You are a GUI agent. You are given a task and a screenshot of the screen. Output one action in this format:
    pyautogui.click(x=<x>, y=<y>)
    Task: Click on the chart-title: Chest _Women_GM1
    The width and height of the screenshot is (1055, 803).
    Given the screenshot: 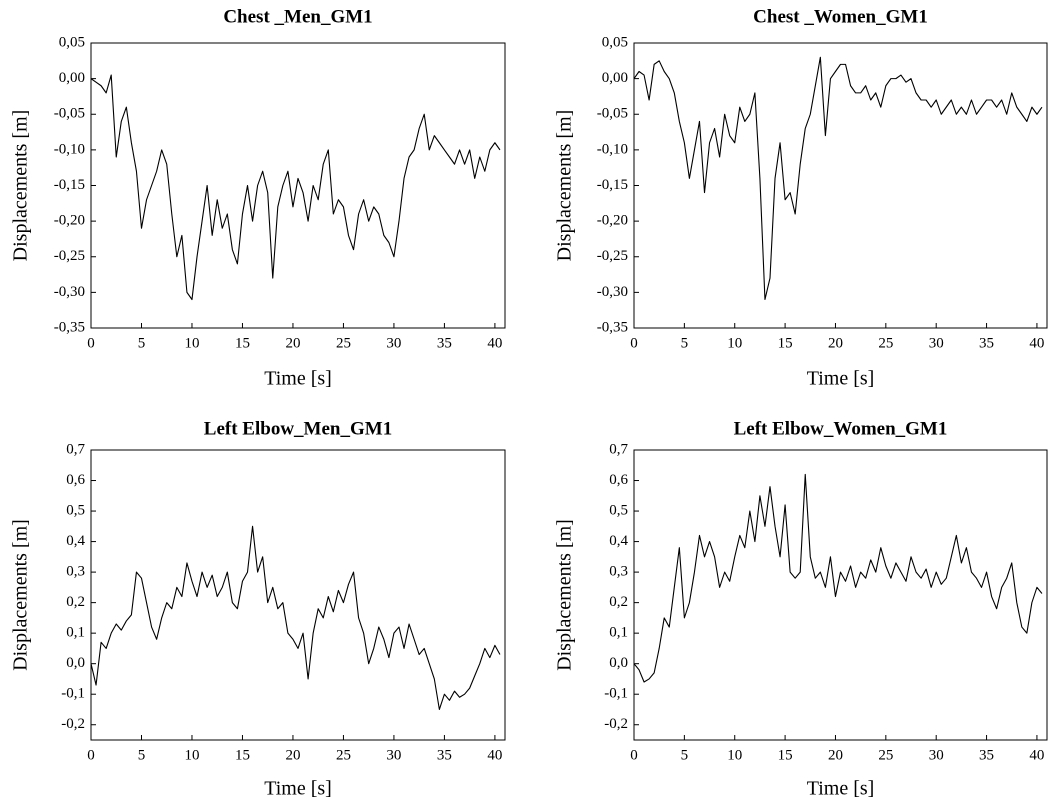 What is the action you would take?
    pyautogui.click(x=840, y=16)
    